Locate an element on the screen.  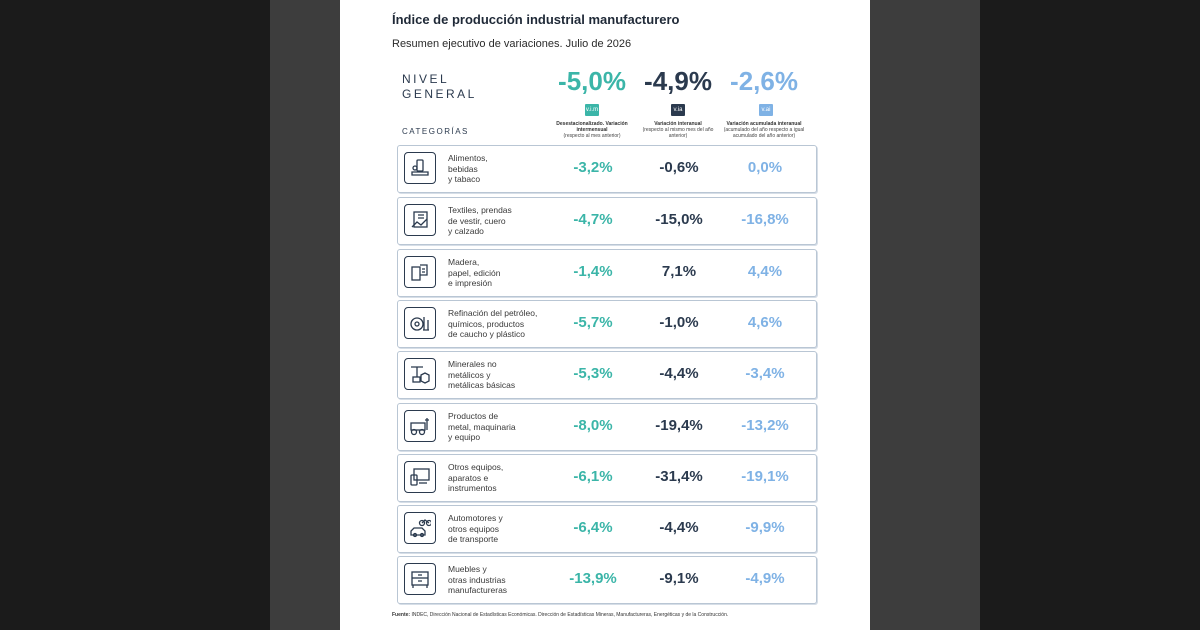
category-label-line1: Productos de is located at coordinates (473, 416).